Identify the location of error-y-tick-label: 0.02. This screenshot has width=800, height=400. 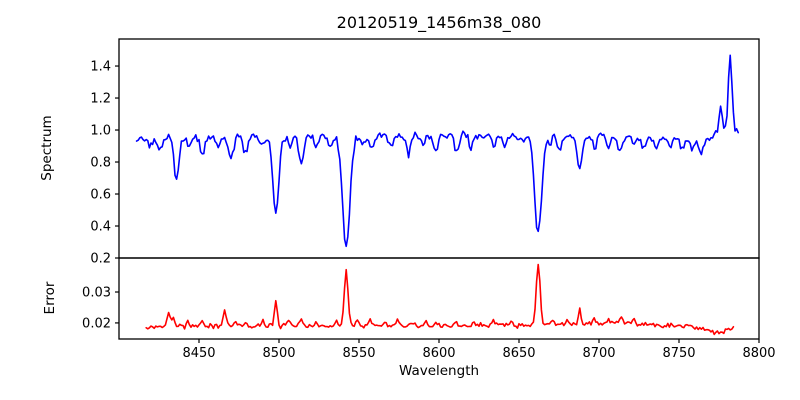
(96, 323).